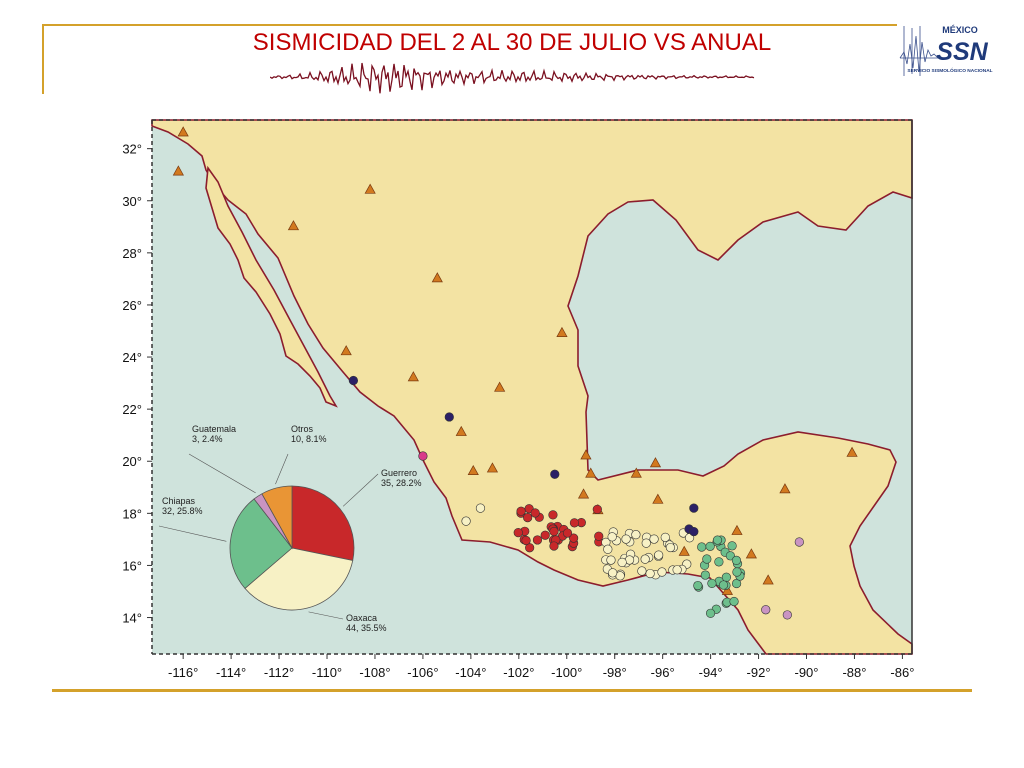 This screenshot has height=768, width=1024. Describe the element at coordinates (854, 672) in the screenshot. I see `lon-tick-label: -88°` at that location.